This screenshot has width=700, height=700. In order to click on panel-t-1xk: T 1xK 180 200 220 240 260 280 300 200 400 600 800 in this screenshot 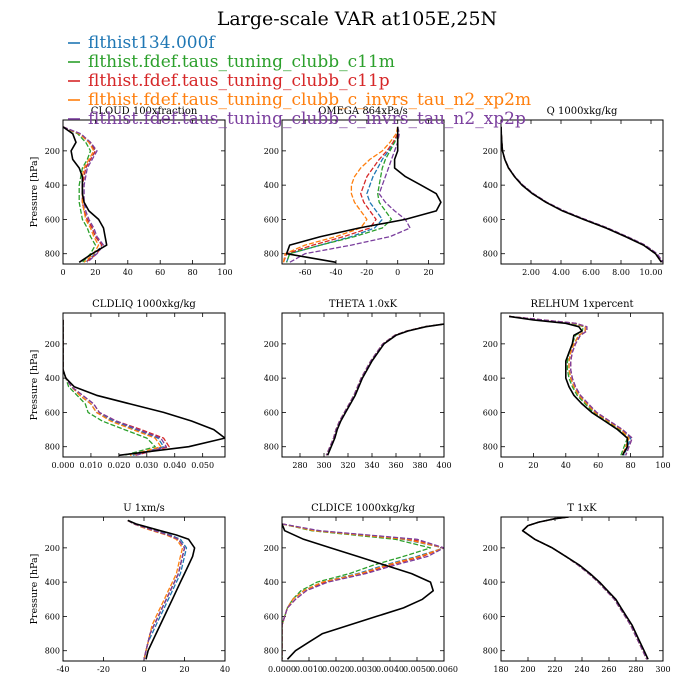, I will do `click(577, 588)`.